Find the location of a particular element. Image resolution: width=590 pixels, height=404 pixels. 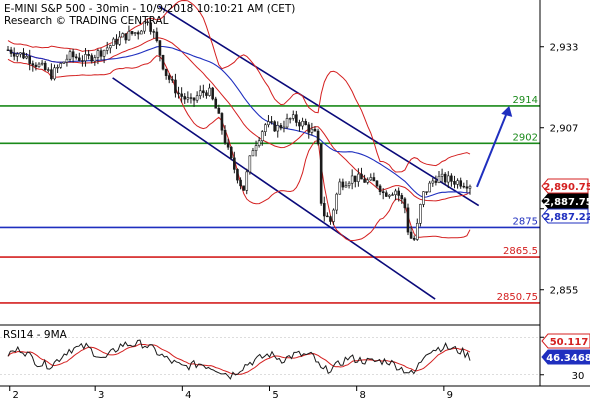

rsi-title: RSI14 - 9MA is located at coordinates (35, 335).